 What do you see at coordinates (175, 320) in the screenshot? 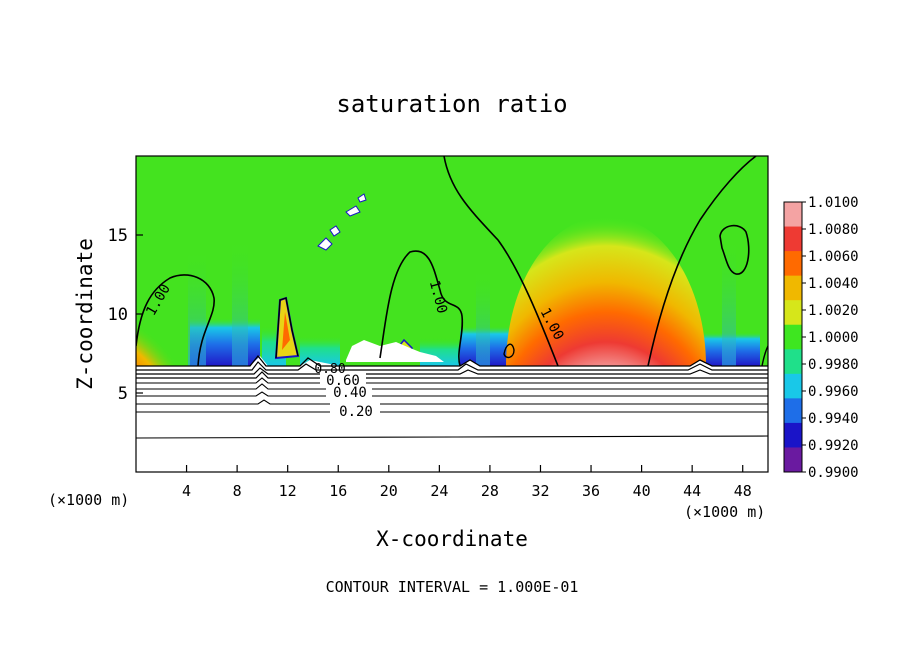
I see `contour-1-00-left` at bounding box center [175, 320].